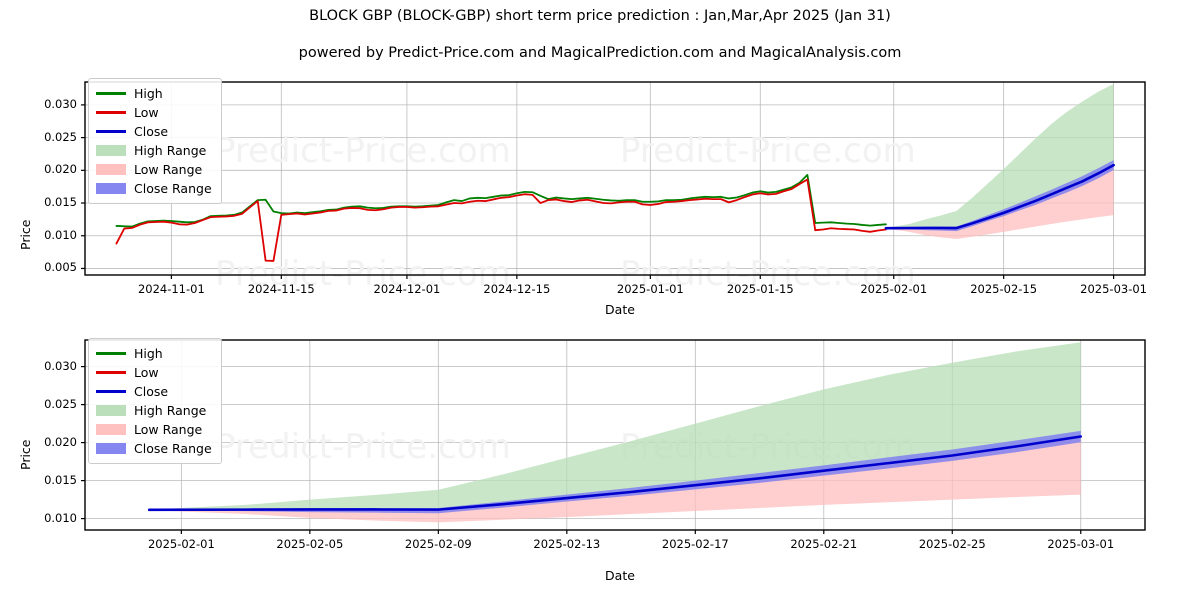  I want to click on x-tick-label: 2024-11-01, so click(171, 289).